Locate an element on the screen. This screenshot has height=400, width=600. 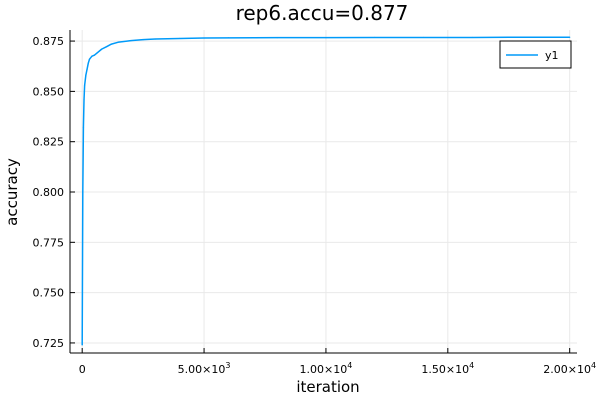
y-tick-label: 0.750 is located at coordinates (49, 293).